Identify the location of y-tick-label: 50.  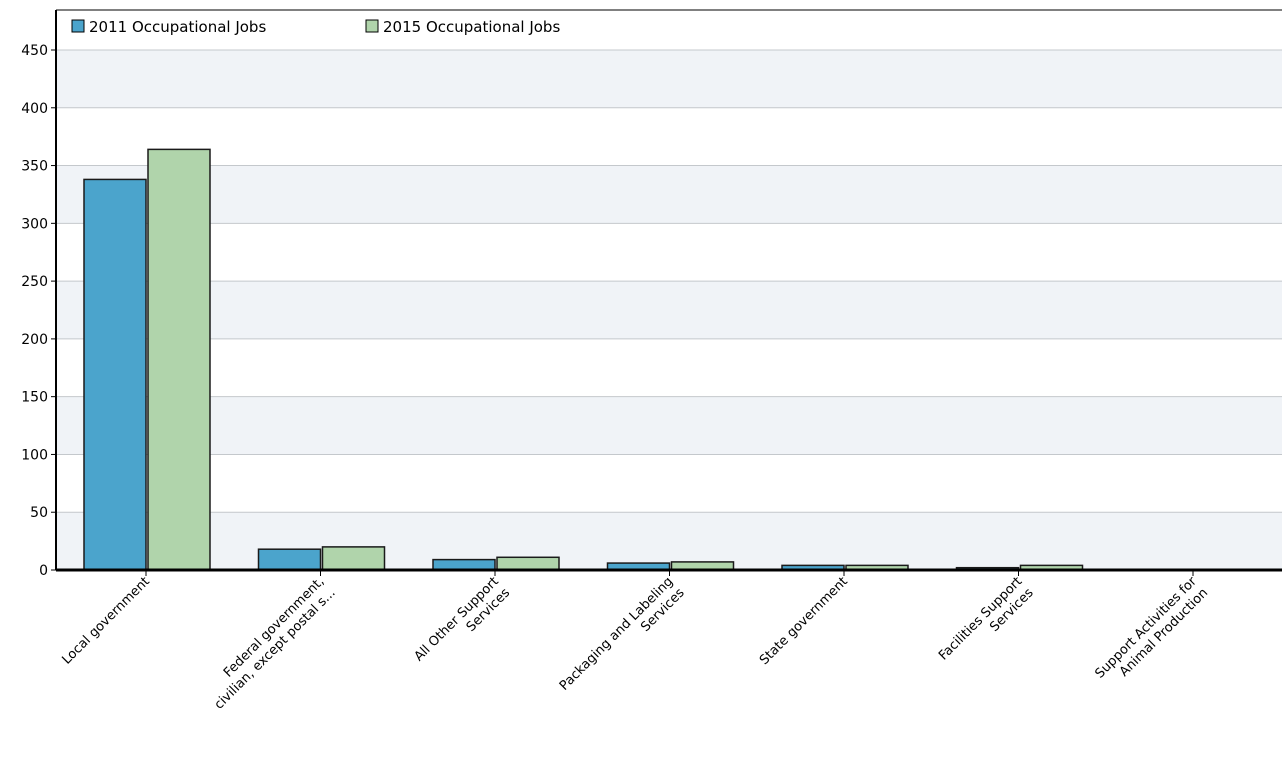
(39, 513).